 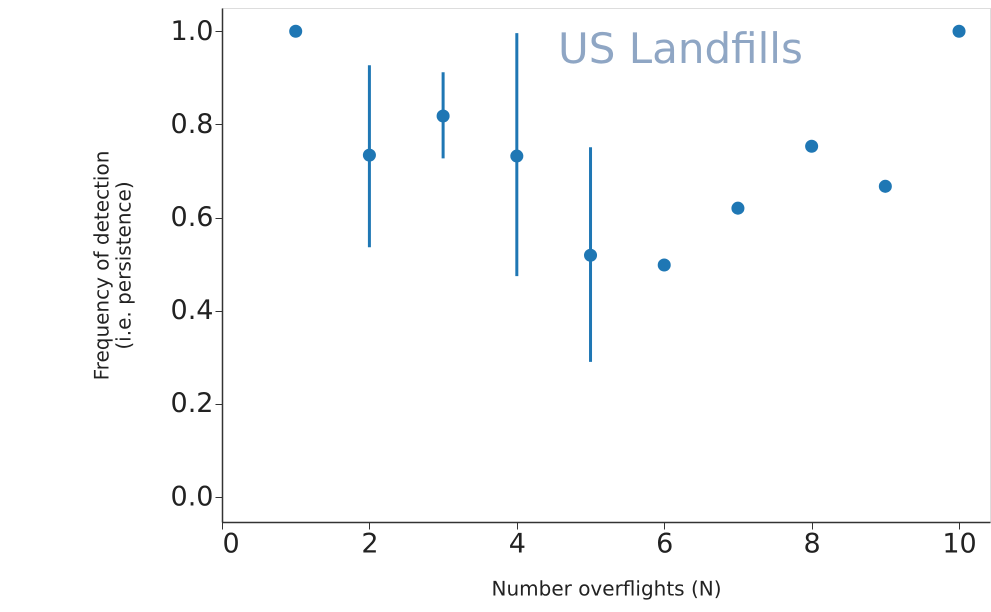 I want to click on y-tick-label: 1.0, so click(x=192, y=31).